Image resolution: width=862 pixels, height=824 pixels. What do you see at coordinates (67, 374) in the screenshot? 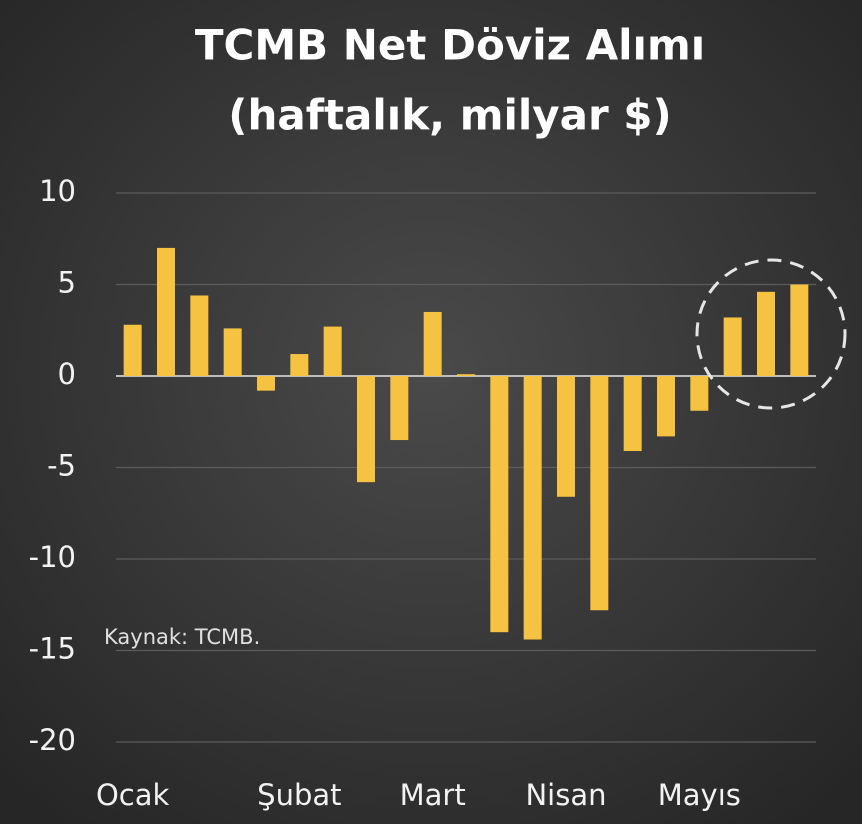
I see `y-tick-label: 0` at bounding box center [67, 374].